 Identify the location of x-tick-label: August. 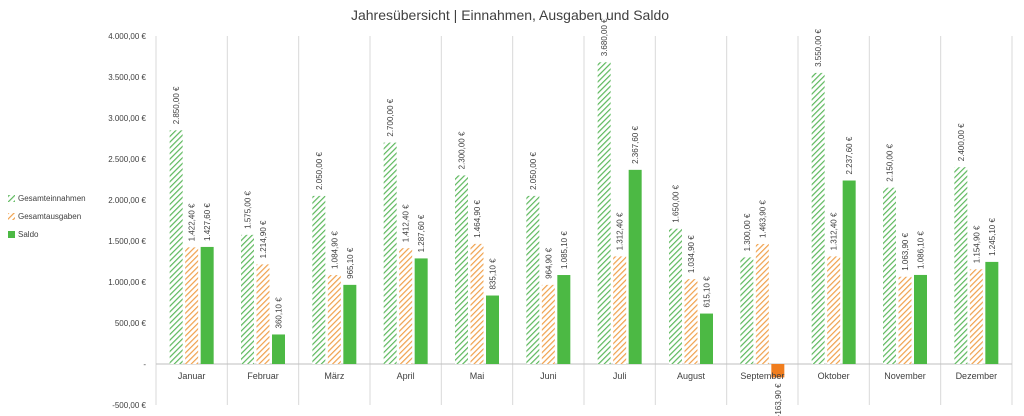
(691, 376).